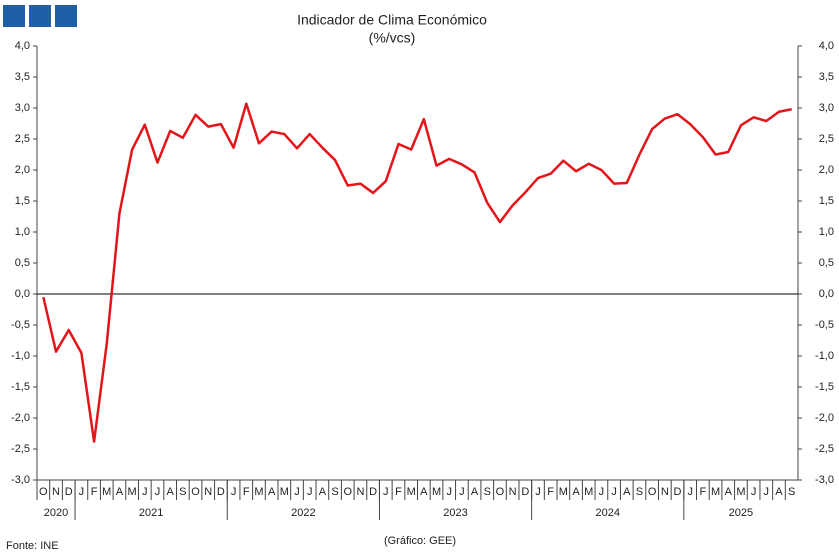  What do you see at coordinates (824, 449) in the screenshot?
I see `y2-tick-label: -2,5` at bounding box center [824, 449].